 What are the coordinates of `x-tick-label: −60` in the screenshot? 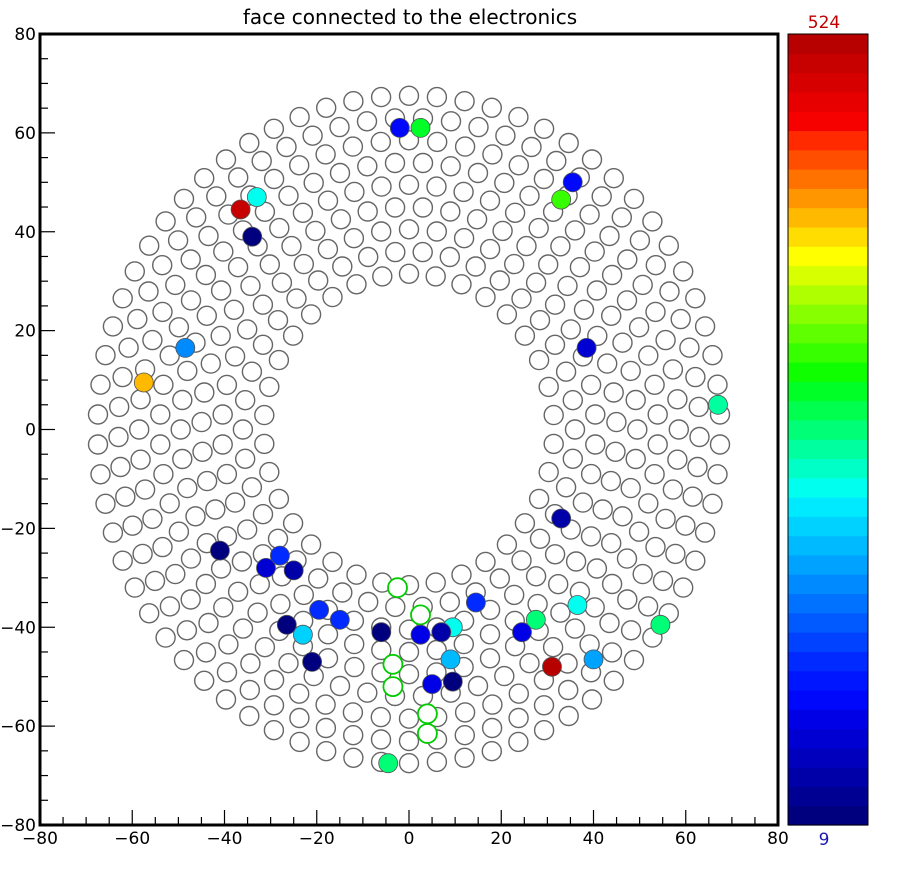 It's located at (132, 839).